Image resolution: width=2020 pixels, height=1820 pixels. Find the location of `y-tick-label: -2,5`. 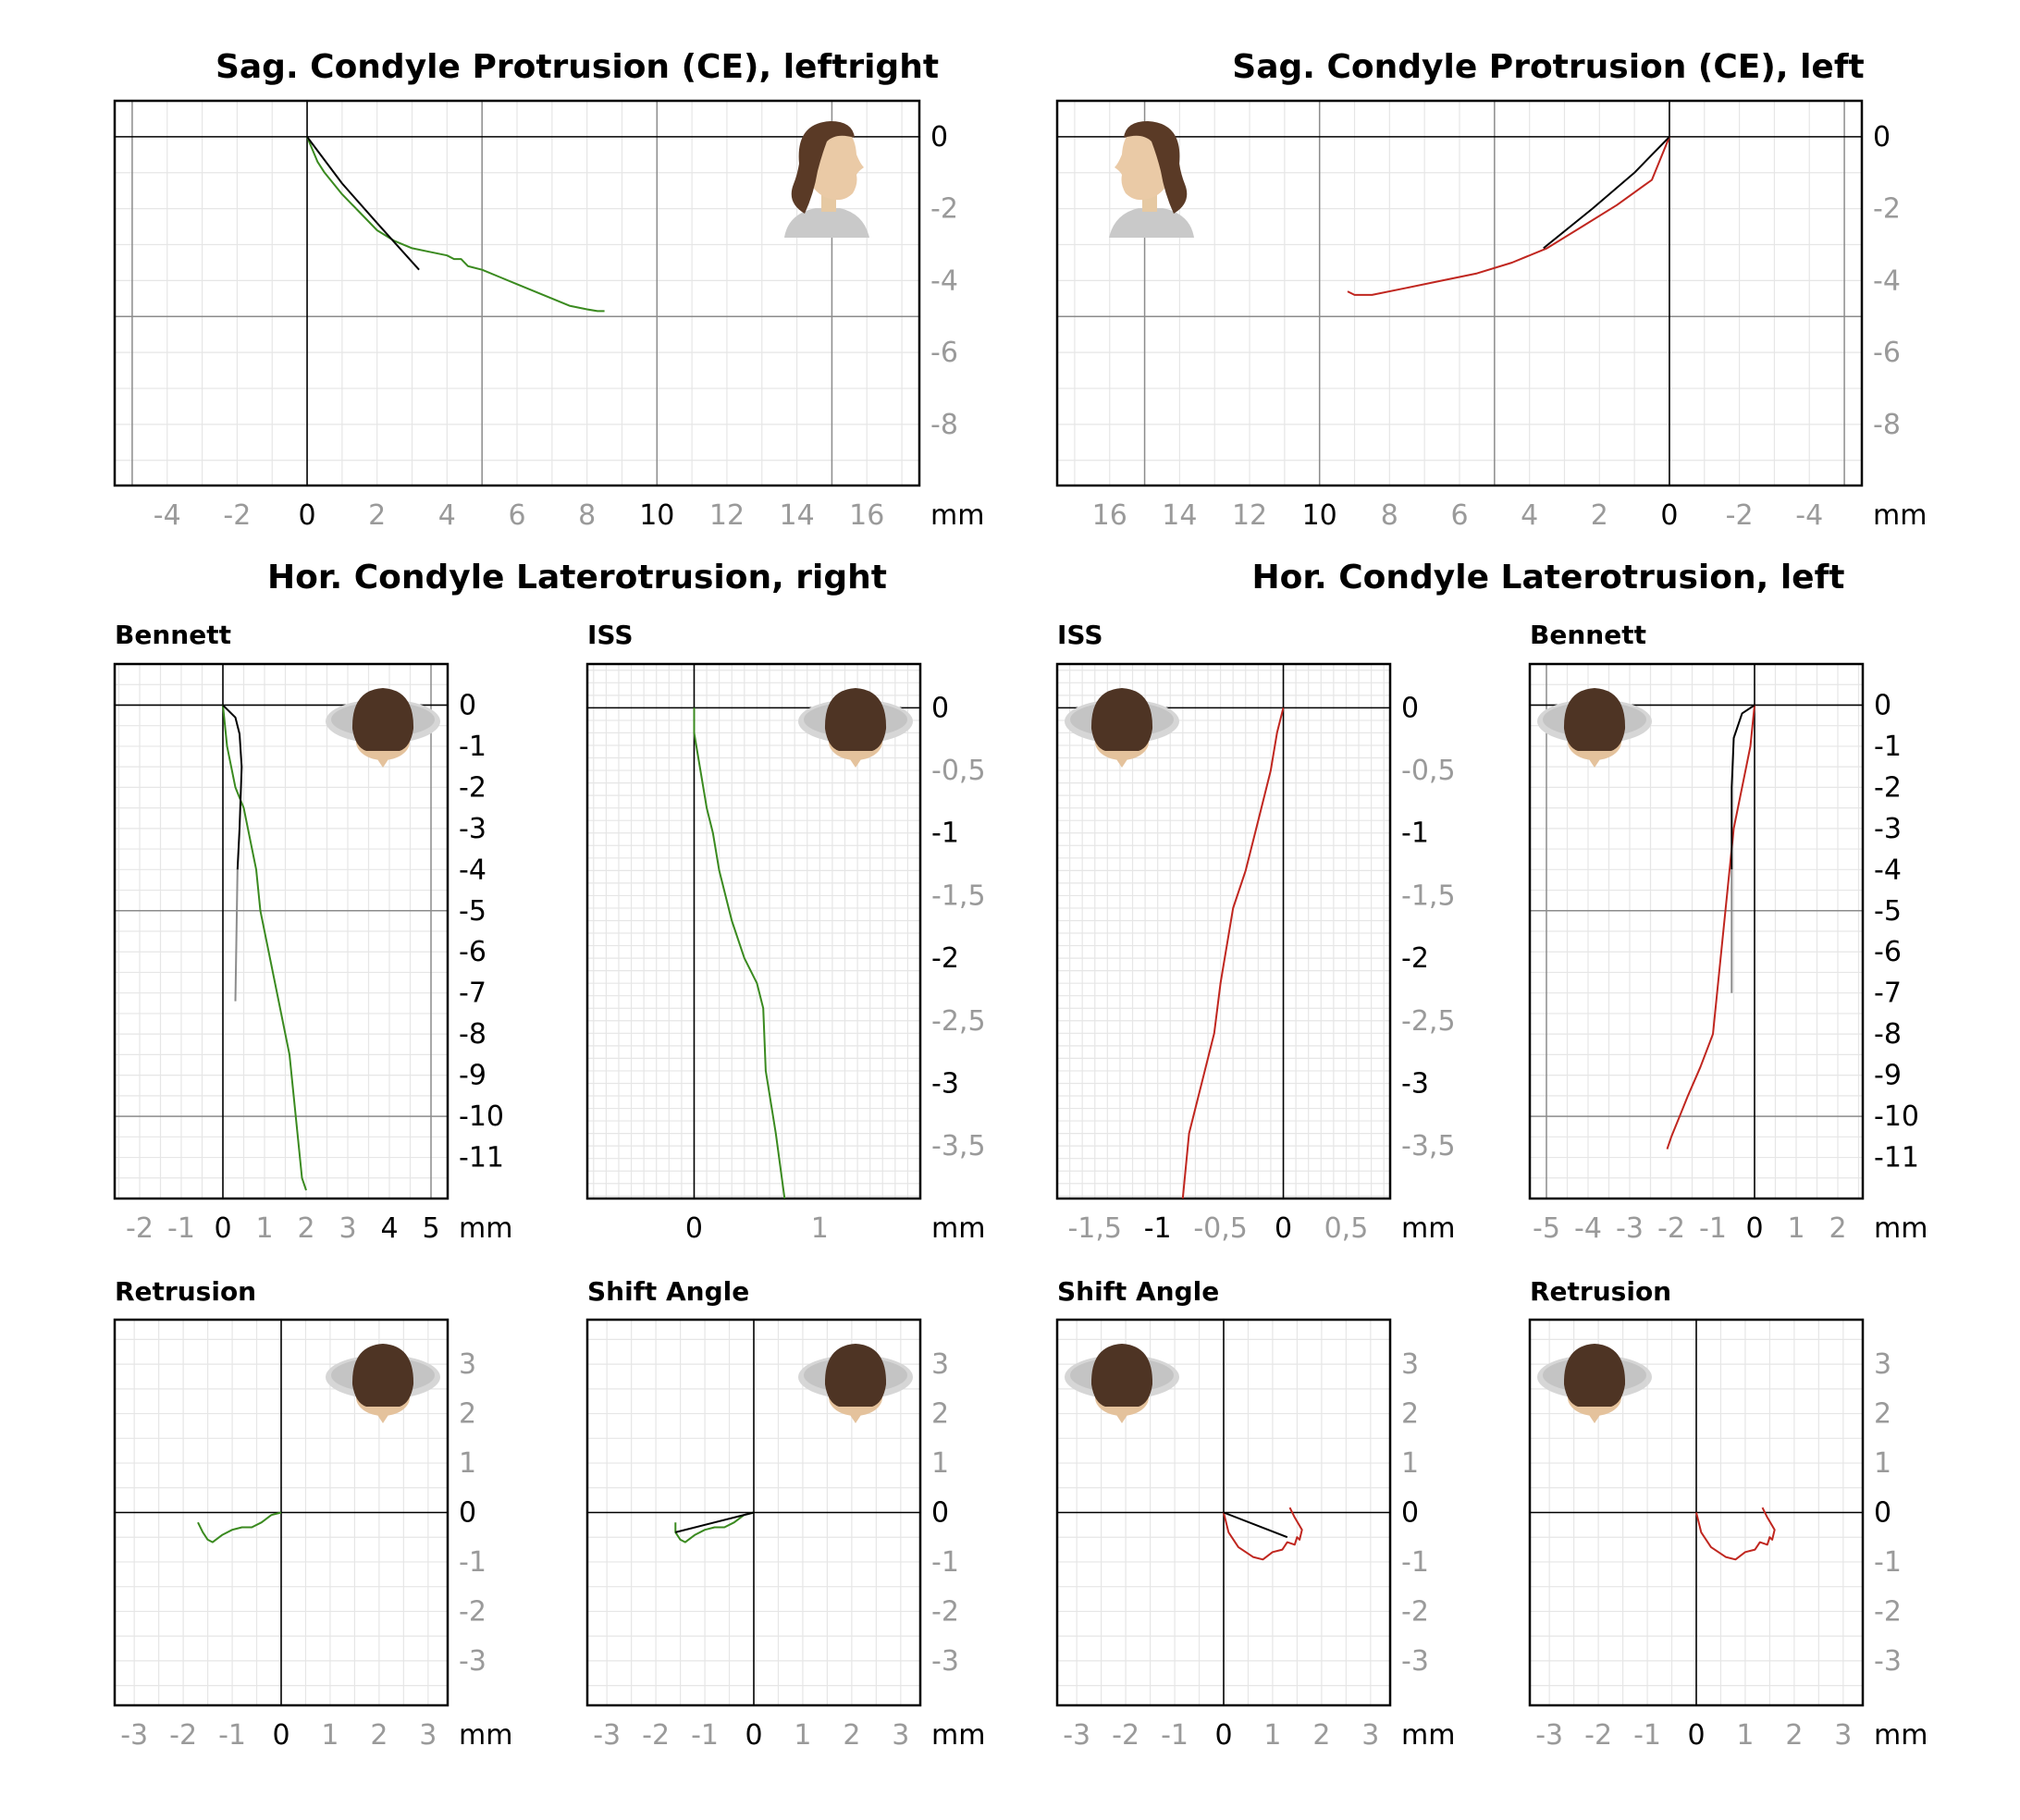

y-tick-label: -2,5 is located at coordinates (1429, 1021).